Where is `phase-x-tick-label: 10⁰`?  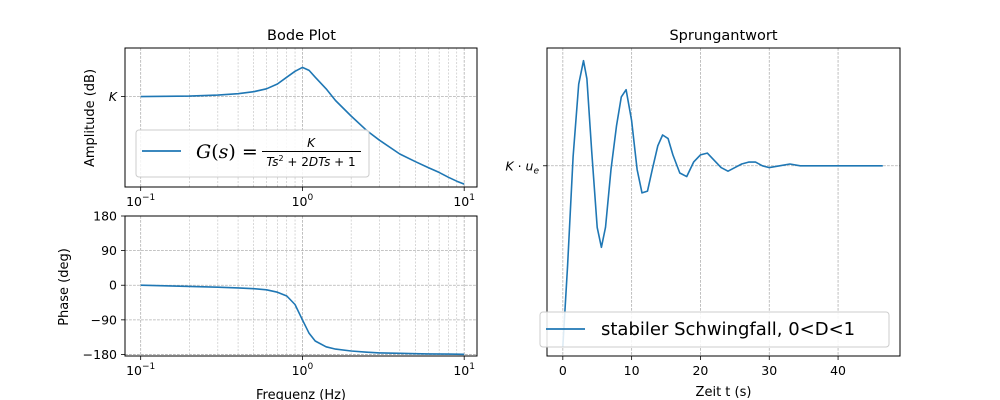
phase-x-tick-label: 10⁰ is located at coordinates (303, 370).